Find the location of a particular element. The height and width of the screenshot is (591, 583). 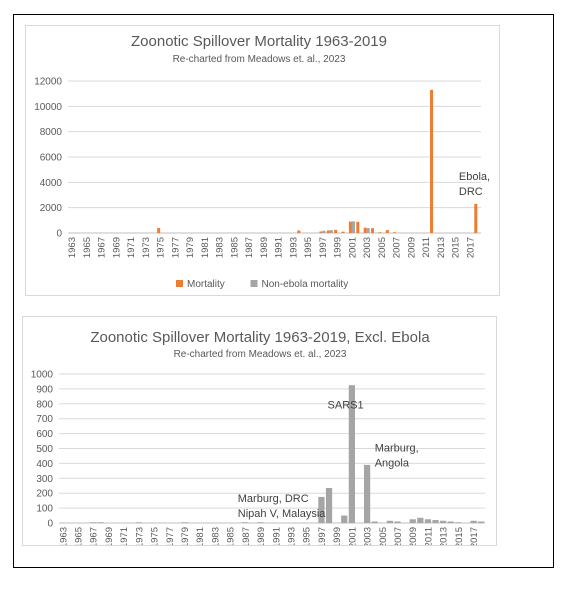

legend-label: Non-ebola mortality is located at coordinates (305, 284).